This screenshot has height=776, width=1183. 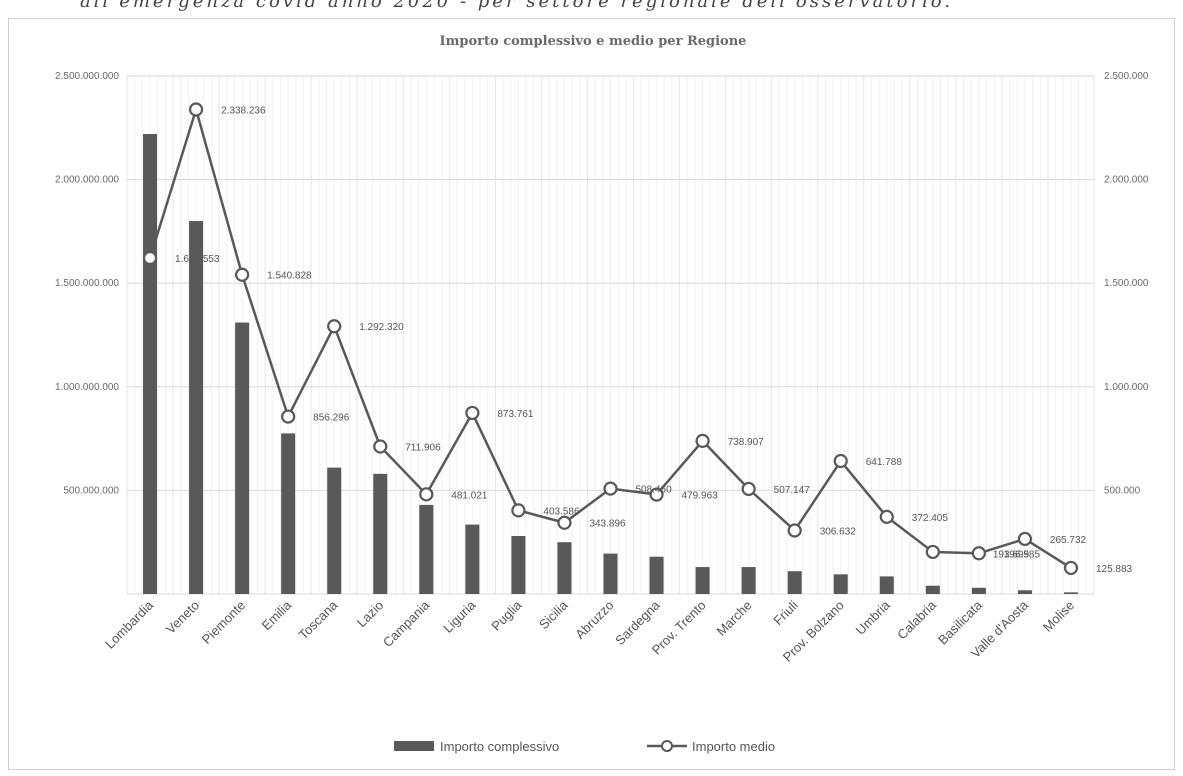 What do you see at coordinates (1126, 283) in the screenshot?
I see `right-axis-tick-label: 1.500.000` at bounding box center [1126, 283].